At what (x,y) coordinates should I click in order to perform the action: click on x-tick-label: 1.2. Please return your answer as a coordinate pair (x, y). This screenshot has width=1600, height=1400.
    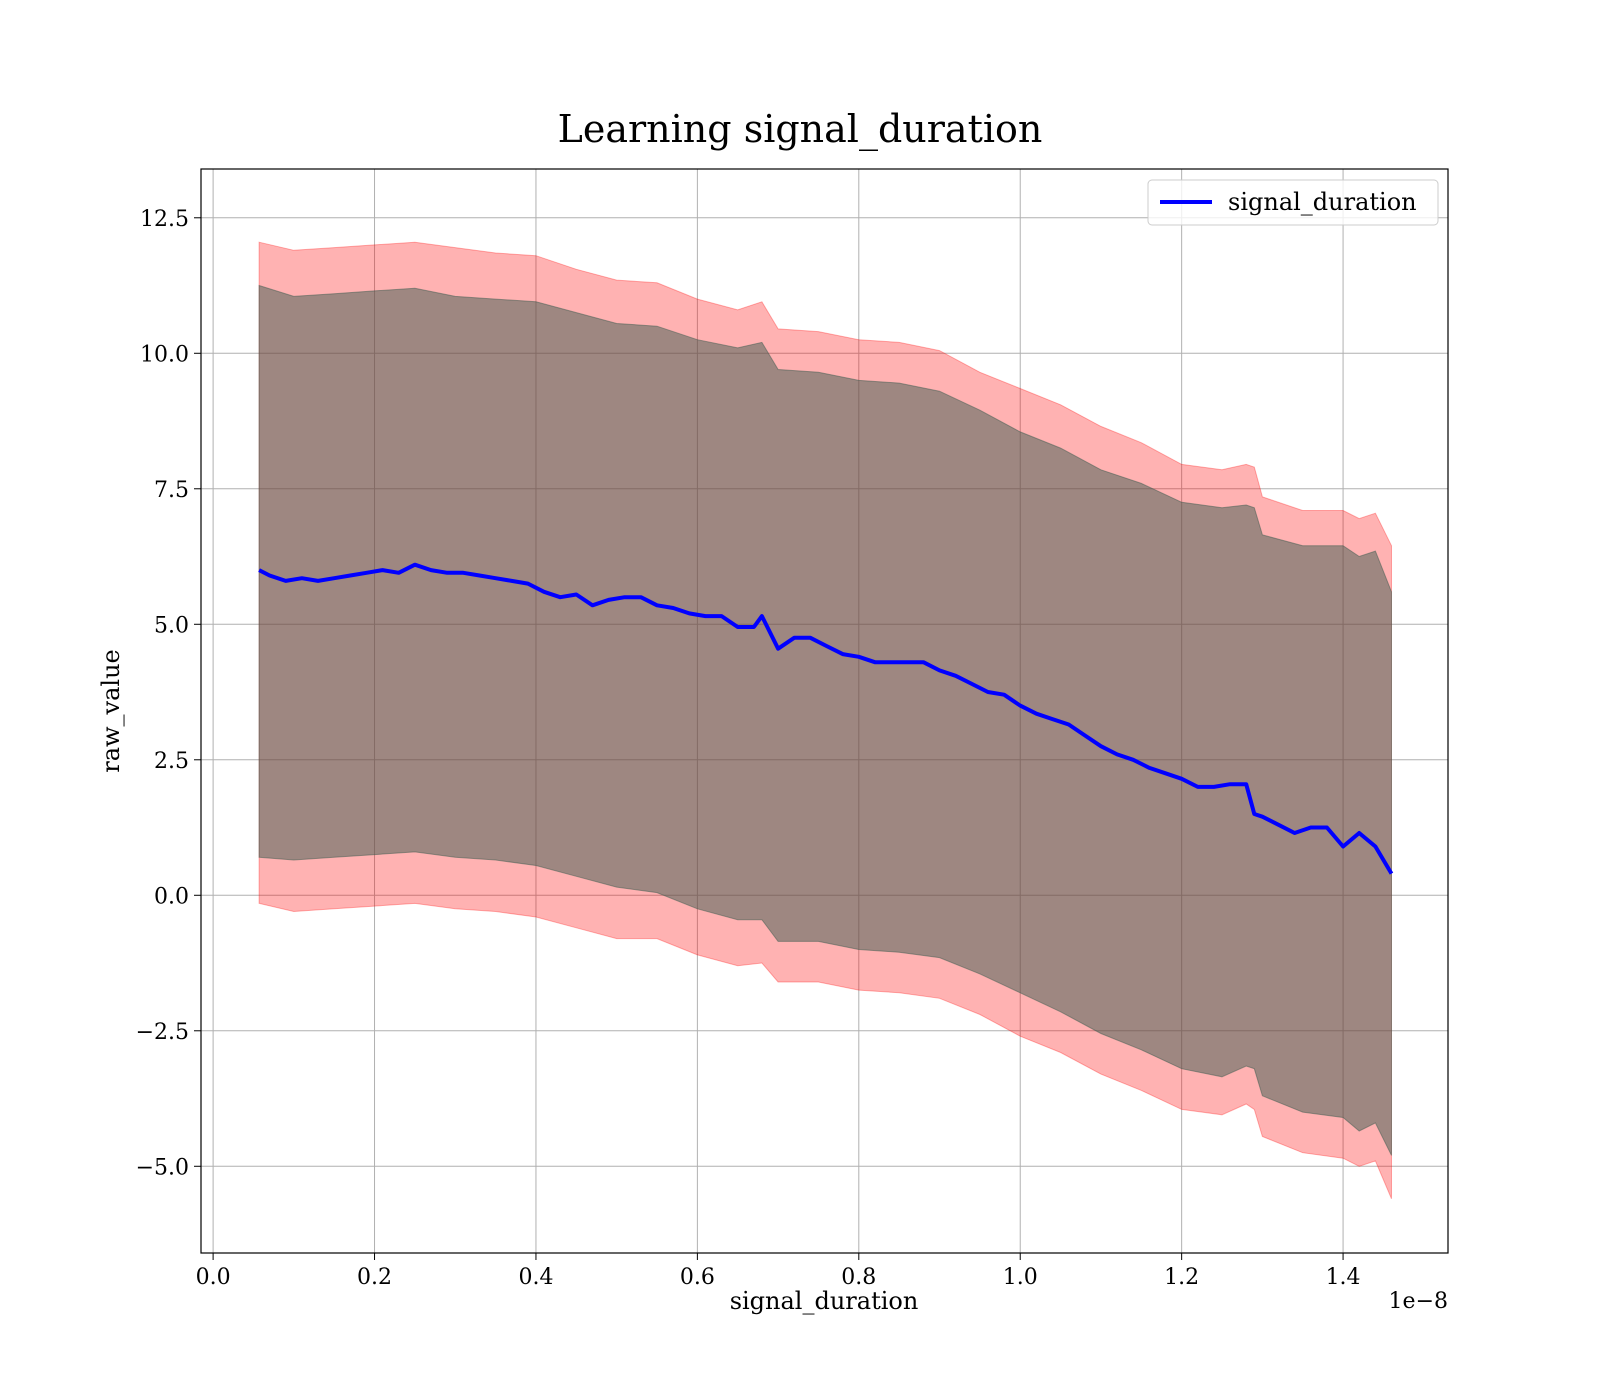
    Looking at the image, I should click on (1181, 1277).